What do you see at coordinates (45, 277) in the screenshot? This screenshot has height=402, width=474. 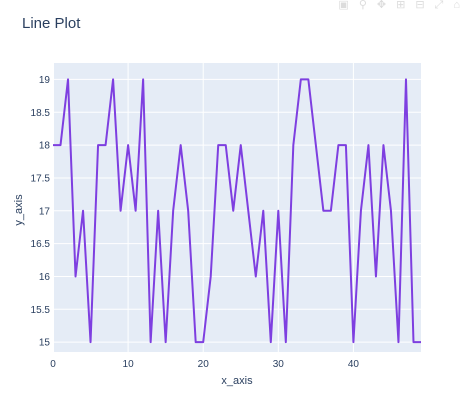 I see `y-tick-label: 16` at bounding box center [45, 277].